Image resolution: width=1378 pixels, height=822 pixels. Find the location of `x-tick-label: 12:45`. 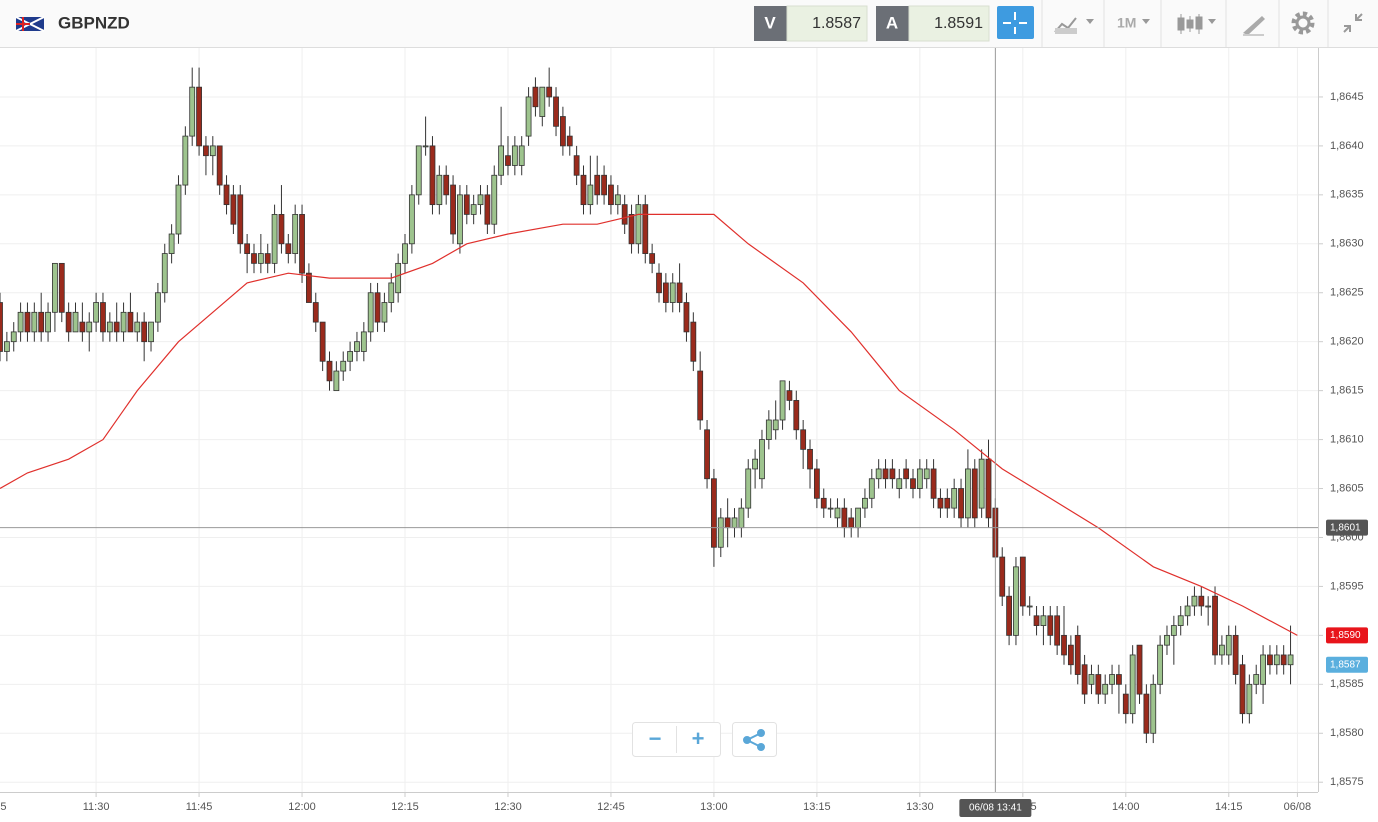

x-tick-label: 12:45 is located at coordinates (611, 807).